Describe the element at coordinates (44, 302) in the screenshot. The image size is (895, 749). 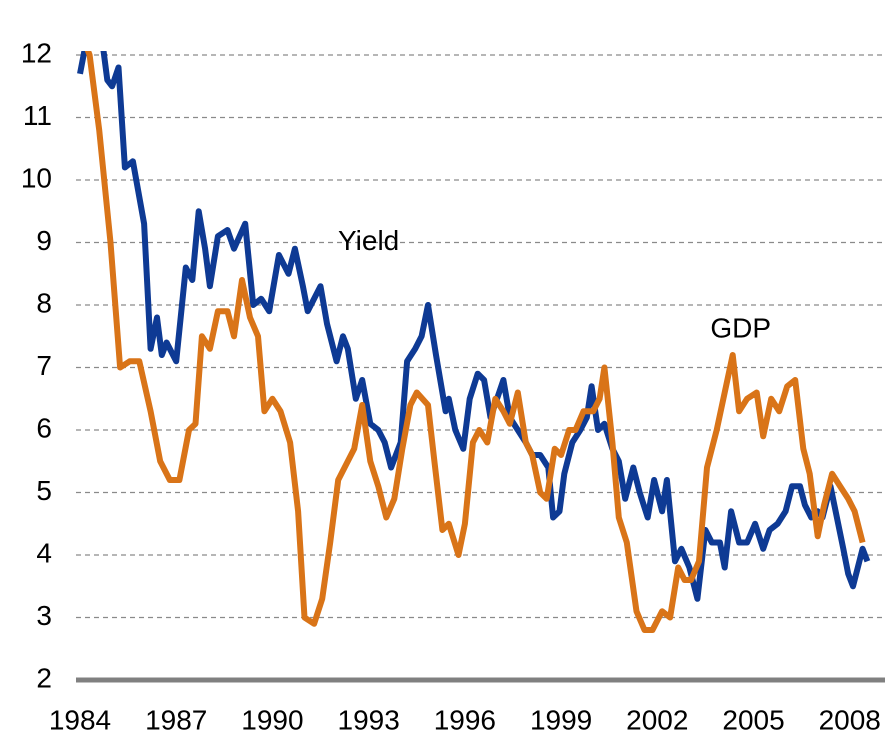
I see `y-tick-label: 8` at that location.